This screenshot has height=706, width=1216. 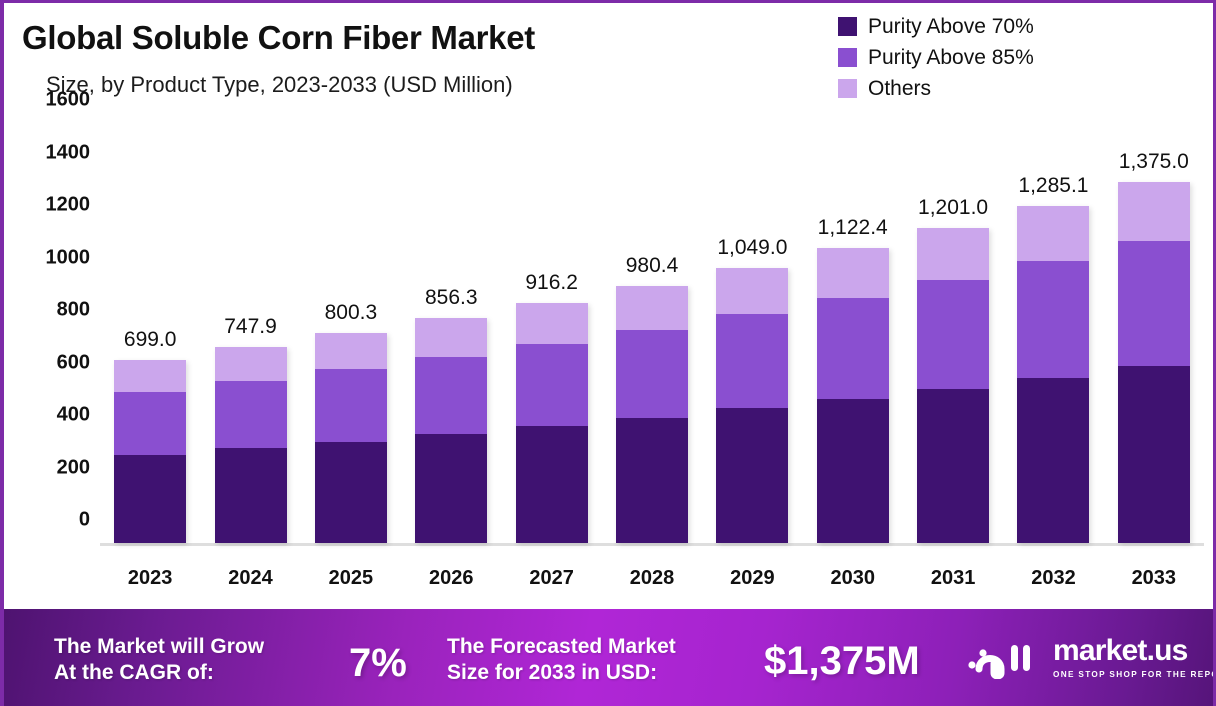 I want to click on bar-group: 1,285.1 2032, so click(x=1053, y=381).